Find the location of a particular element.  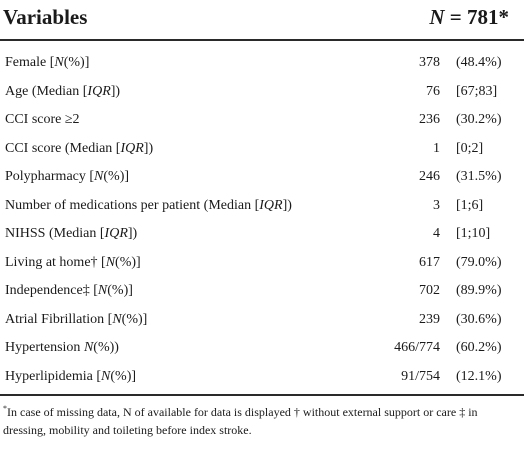

row-value: 236 is located at coordinates (429, 119).